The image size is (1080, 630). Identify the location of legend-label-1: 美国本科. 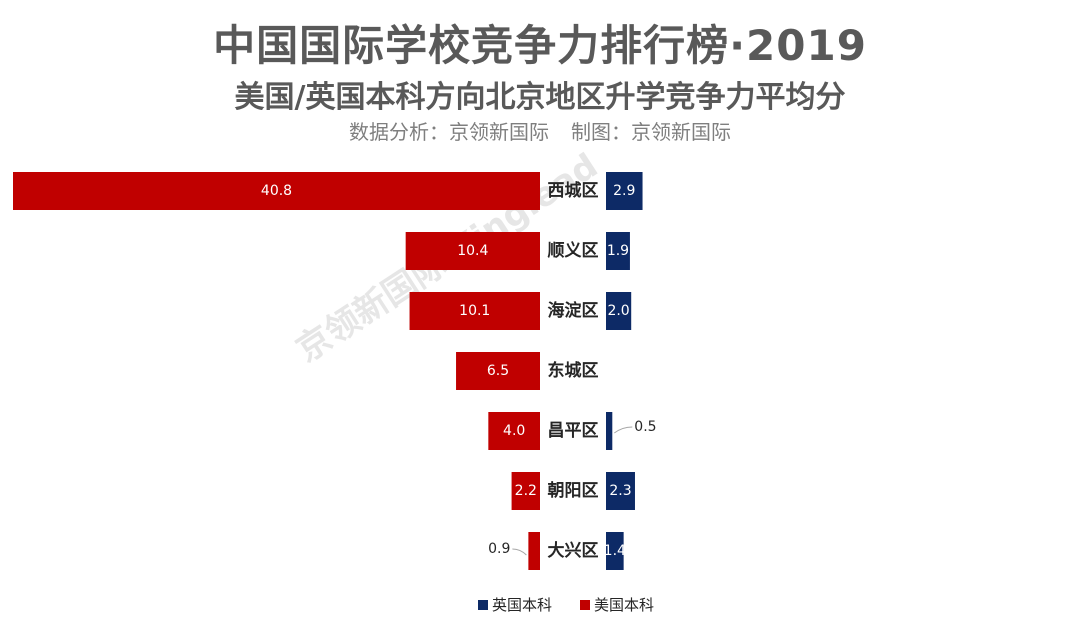
(624, 605).